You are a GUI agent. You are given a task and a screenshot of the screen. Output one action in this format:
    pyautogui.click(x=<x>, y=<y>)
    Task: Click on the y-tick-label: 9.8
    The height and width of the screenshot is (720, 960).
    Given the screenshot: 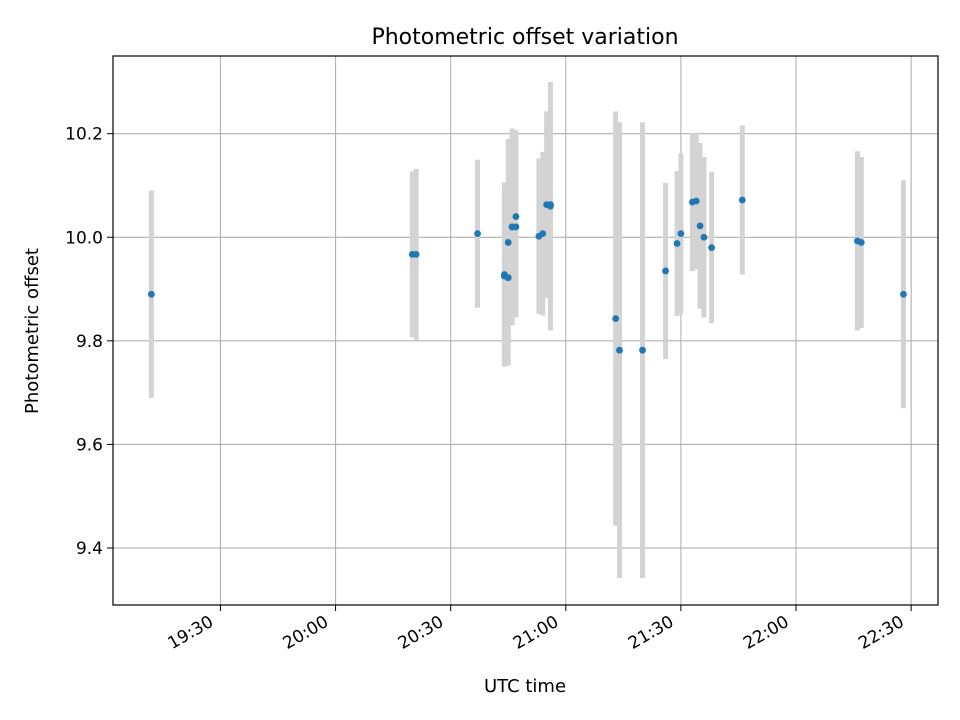 What is the action you would take?
    pyautogui.click(x=89, y=342)
    